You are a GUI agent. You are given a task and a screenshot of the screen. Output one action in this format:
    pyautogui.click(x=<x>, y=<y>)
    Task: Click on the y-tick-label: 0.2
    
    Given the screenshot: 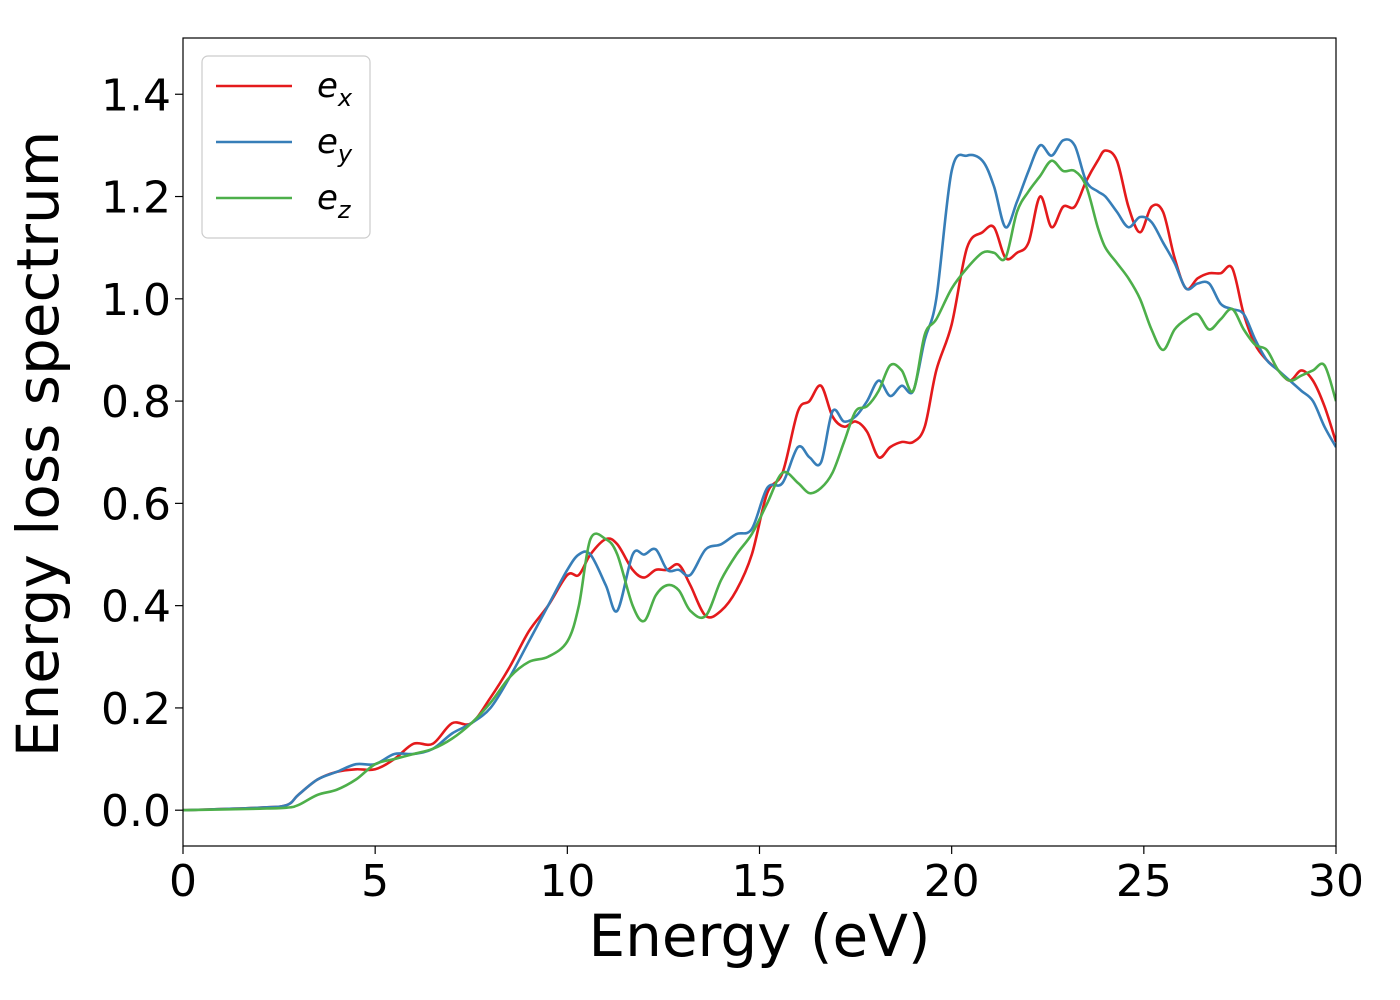 What is the action you would take?
    pyautogui.click(x=136, y=709)
    